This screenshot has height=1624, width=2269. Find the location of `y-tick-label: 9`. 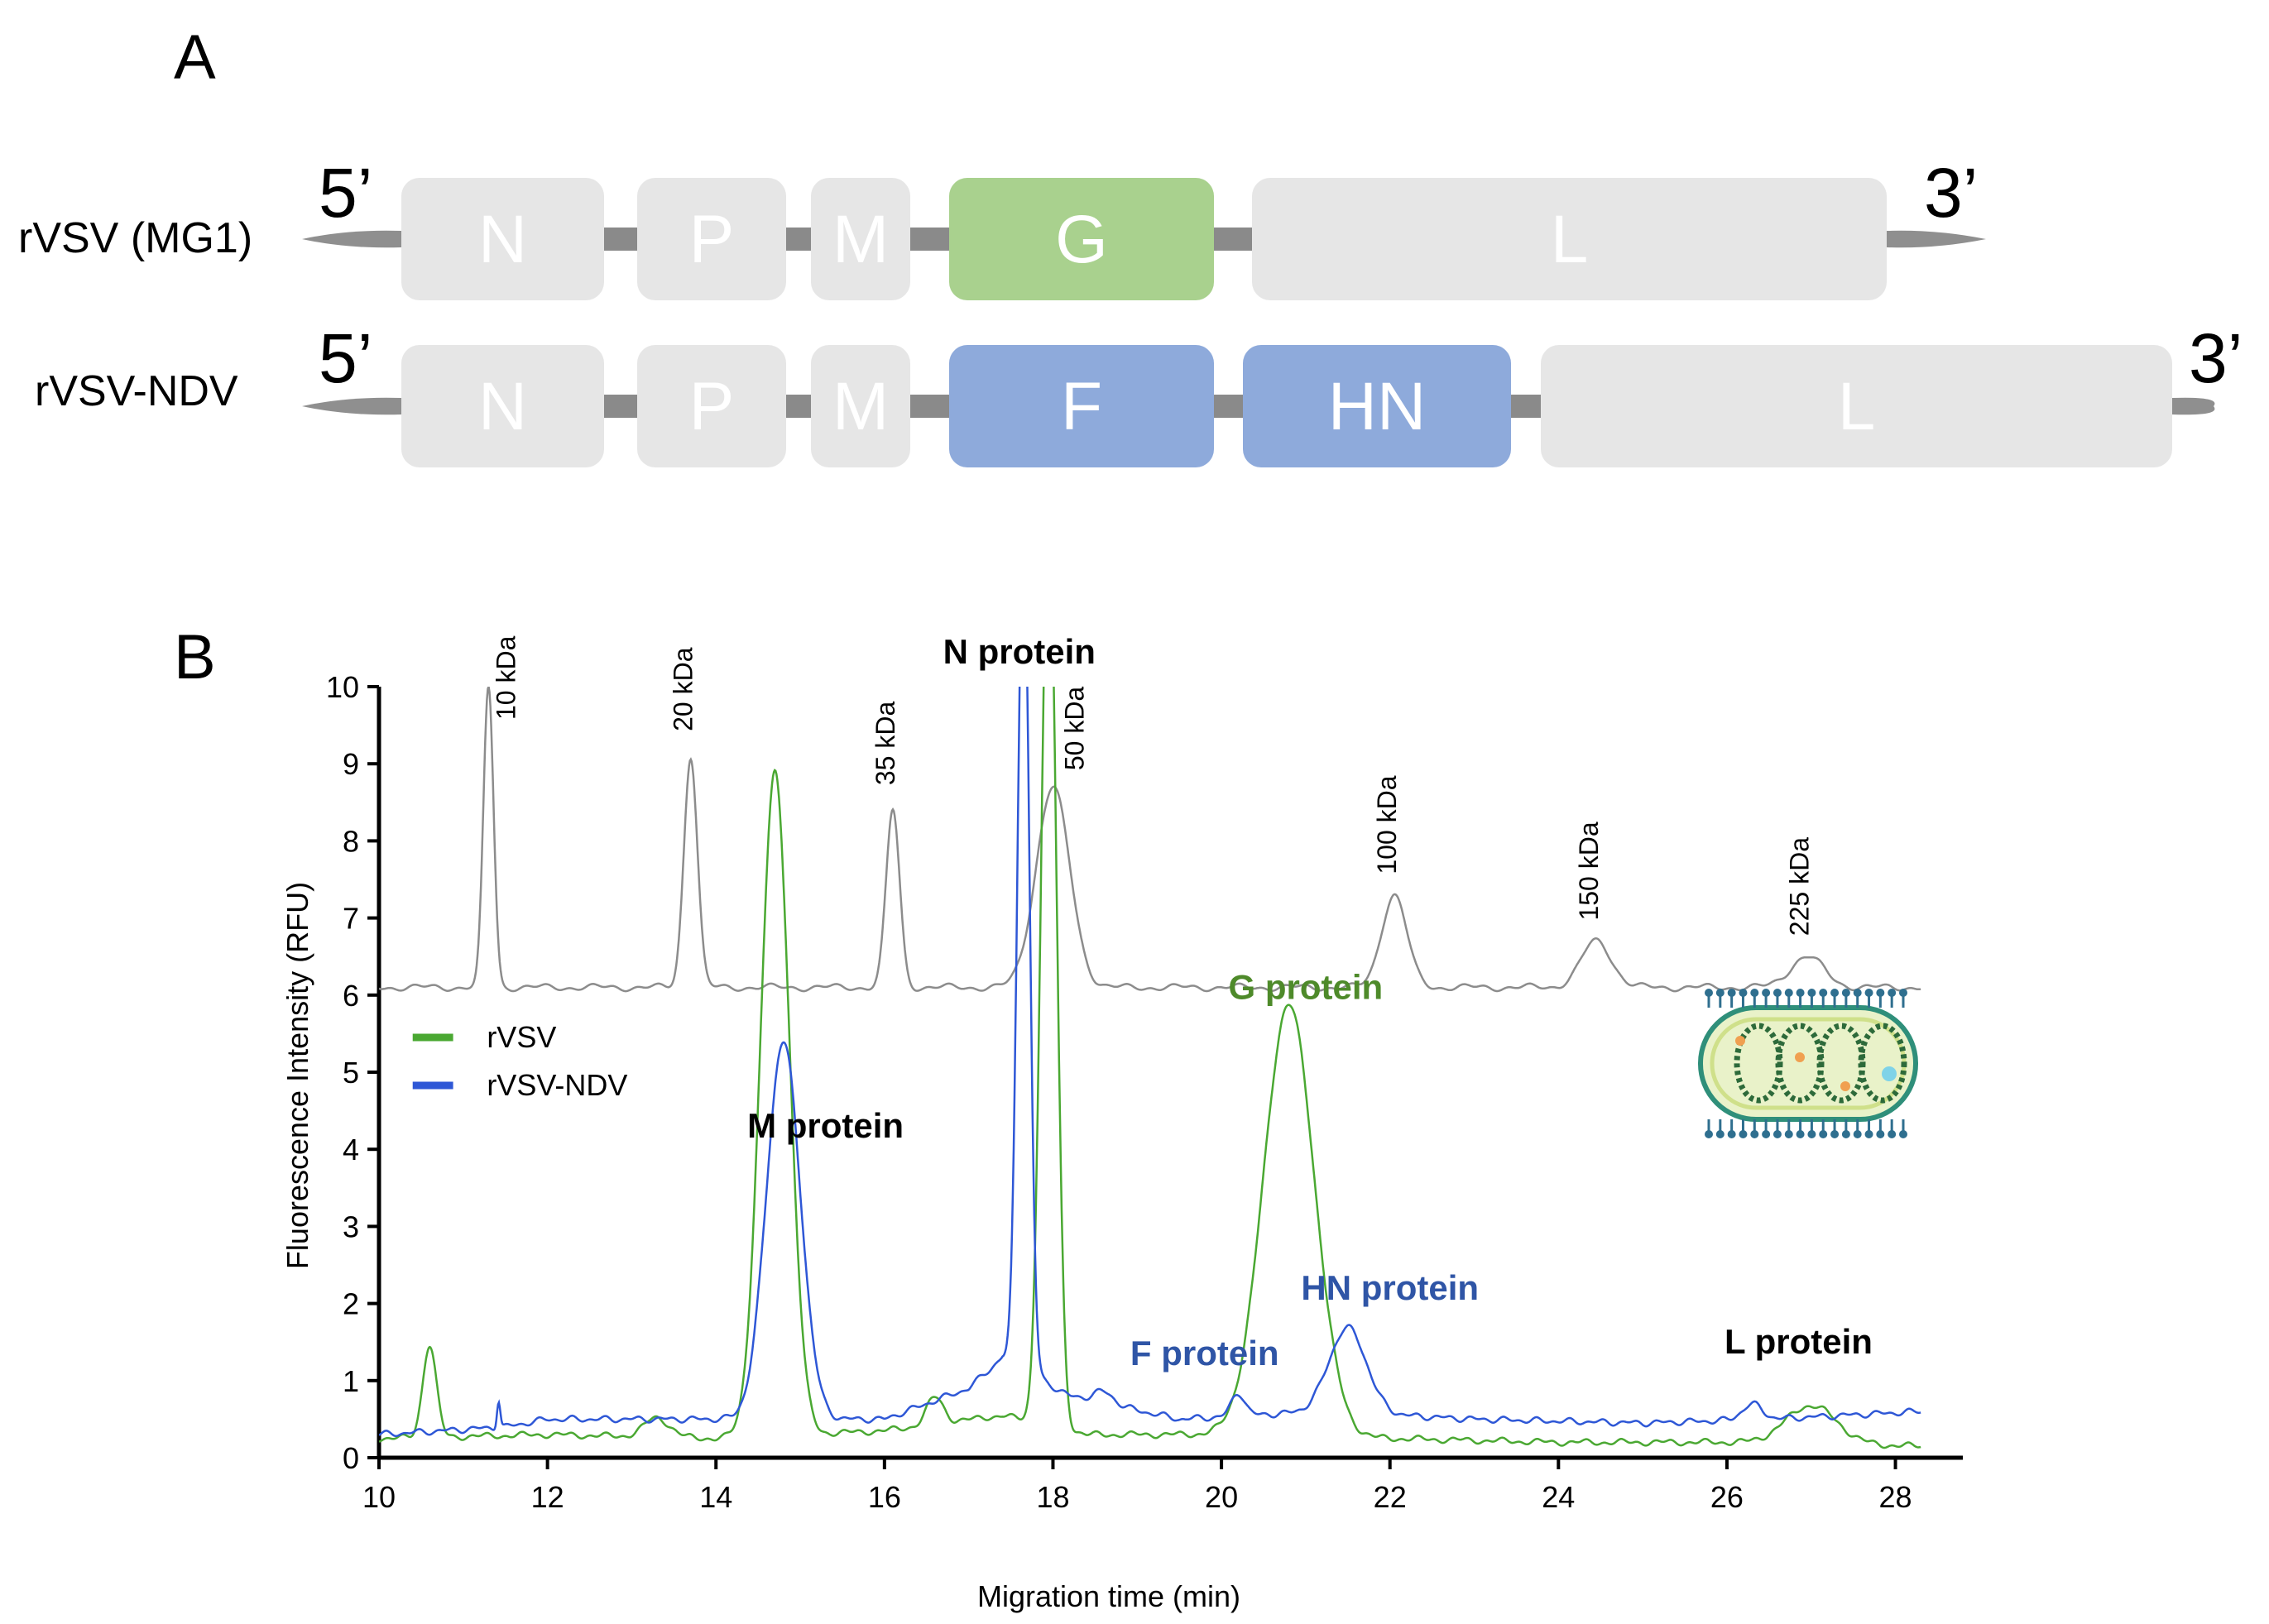

y-tick-label: 9 is located at coordinates (351, 764).